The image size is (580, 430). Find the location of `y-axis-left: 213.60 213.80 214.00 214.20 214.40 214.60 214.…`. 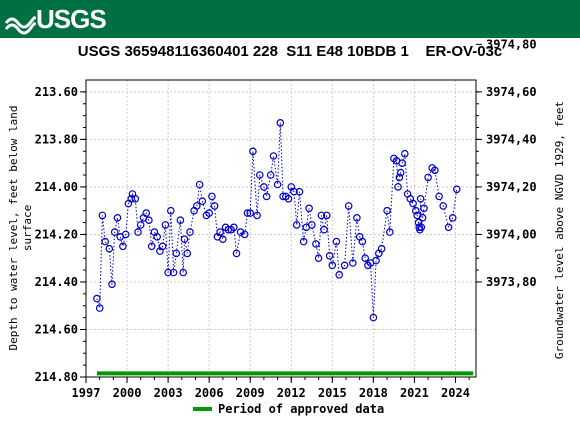

y-axis-left: 213.60 213.80 214.00 214.20 214.40 214.60 214.… is located at coordinates (60, 234).